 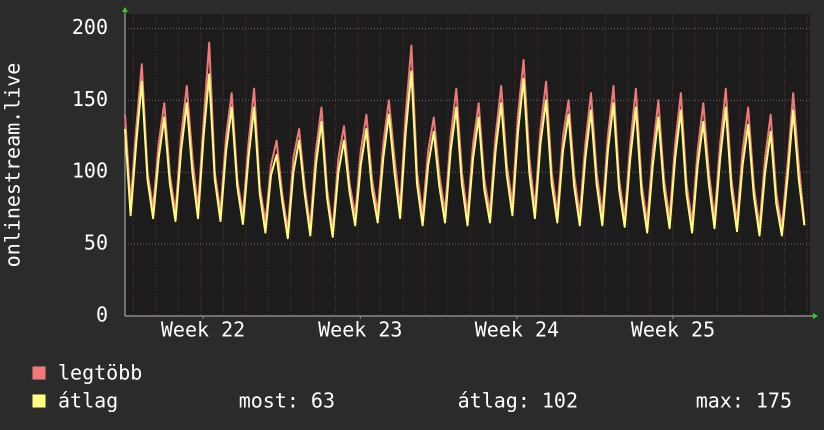 I want to click on x-tick-label: Week 25, so click(x=673, y=330).